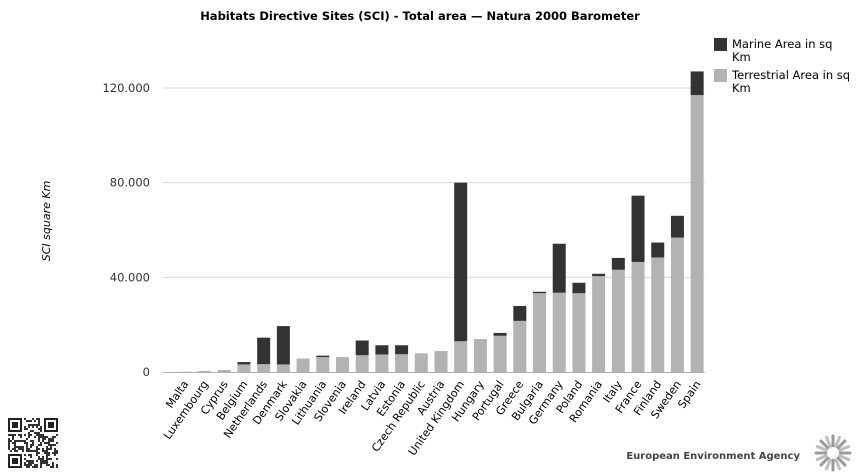 This screenshot has height=472, width=858. Describe the element at coordinates (784, 50) in the screenshot. I see `legend-label-marine: Marine Area in sq Km` at that location.